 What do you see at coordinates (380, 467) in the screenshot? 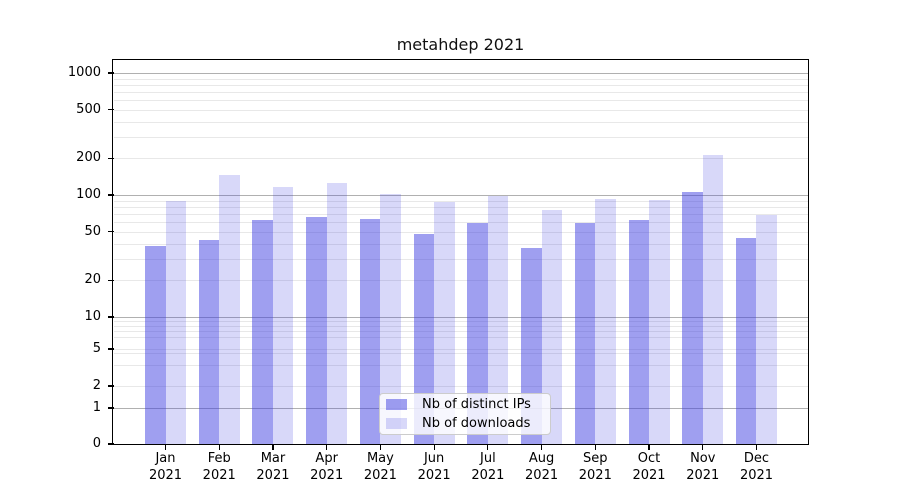
I see `x-tick-label: May 2021` at bounding box center [380, 467].